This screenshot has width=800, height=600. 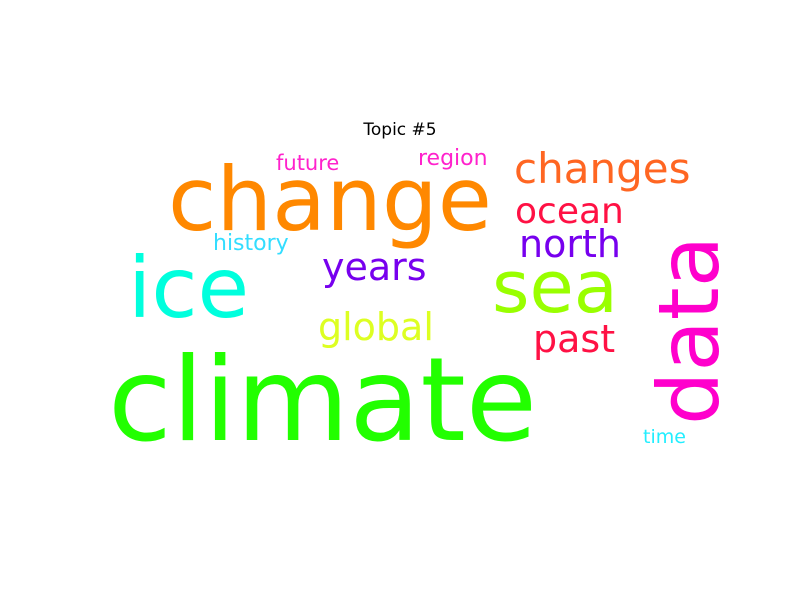 I want to click on plot-title: Topic #5, so click(x=400, y=130).